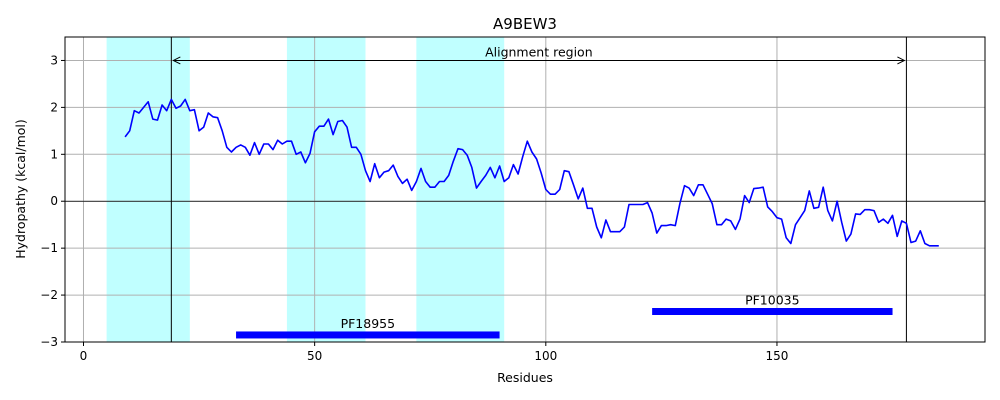 This screenshot has width=1000, height=400. What do you see at coordinates (176, 60) in the screenshot?
I see `alignment-arrow-left-head` at bounding box center [176, 60].